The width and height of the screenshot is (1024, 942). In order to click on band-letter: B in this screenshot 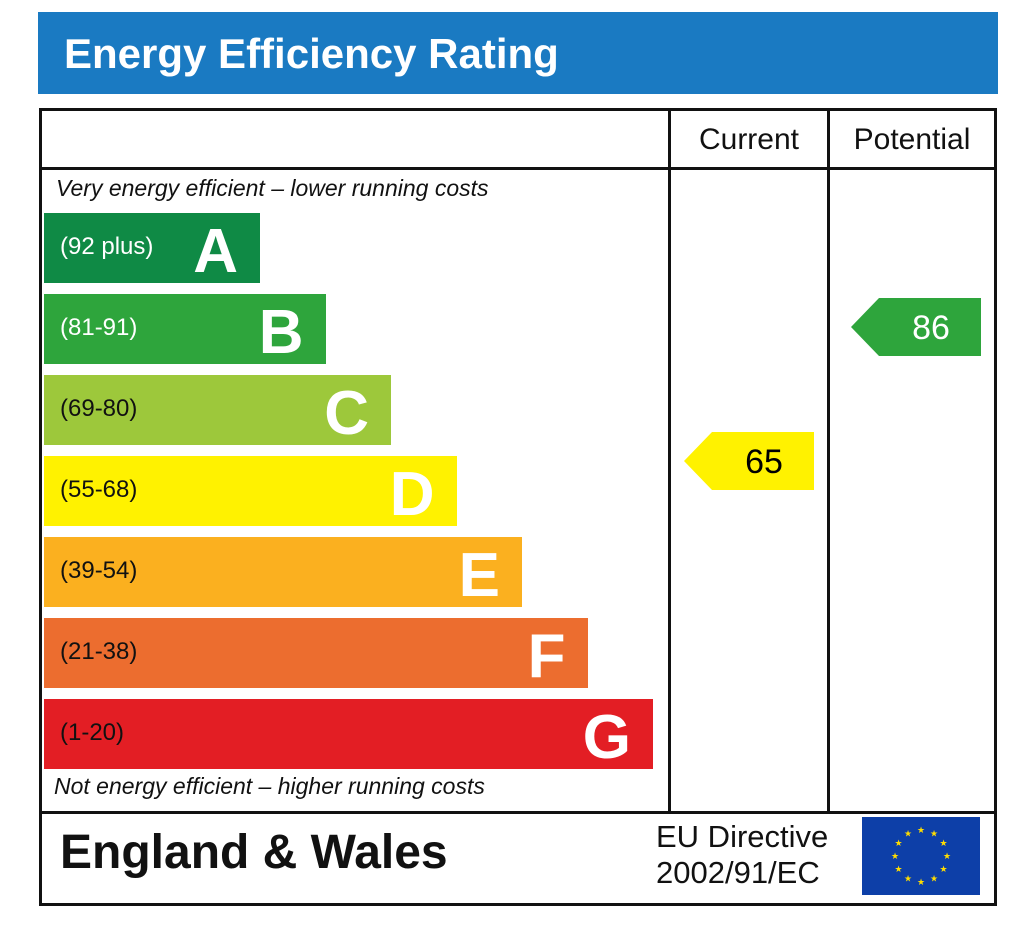, I will do `click(281, 332)`.